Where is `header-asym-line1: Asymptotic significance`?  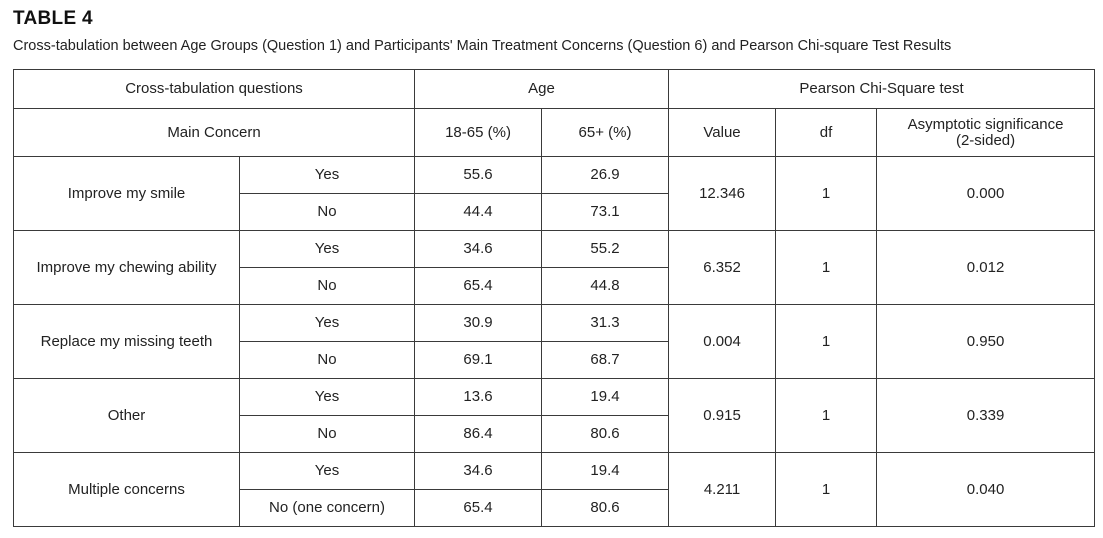 header-asym-line1: Asymptotic significance is located at coordinates (985, 124).